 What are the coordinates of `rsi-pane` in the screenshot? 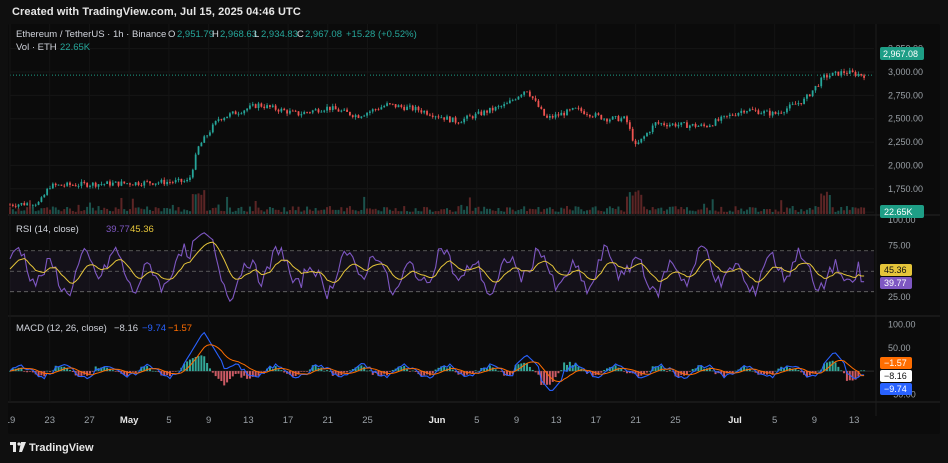 It's located at (441, 267).